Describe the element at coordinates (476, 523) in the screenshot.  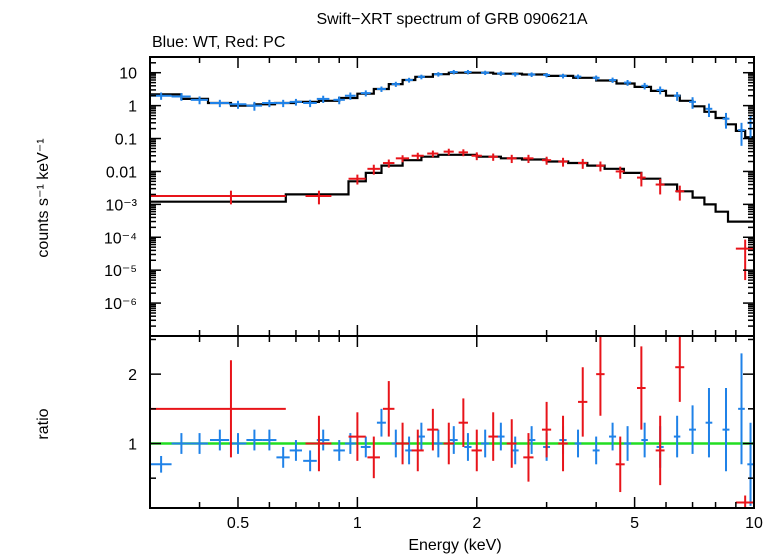
I see `x-tick-label: 2` at that location.